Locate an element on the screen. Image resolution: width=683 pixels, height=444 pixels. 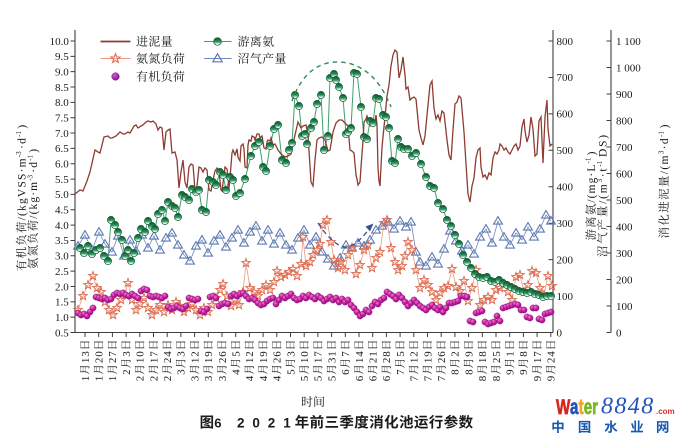
svg-text: 4.5 is located at coordinates (62, 211).